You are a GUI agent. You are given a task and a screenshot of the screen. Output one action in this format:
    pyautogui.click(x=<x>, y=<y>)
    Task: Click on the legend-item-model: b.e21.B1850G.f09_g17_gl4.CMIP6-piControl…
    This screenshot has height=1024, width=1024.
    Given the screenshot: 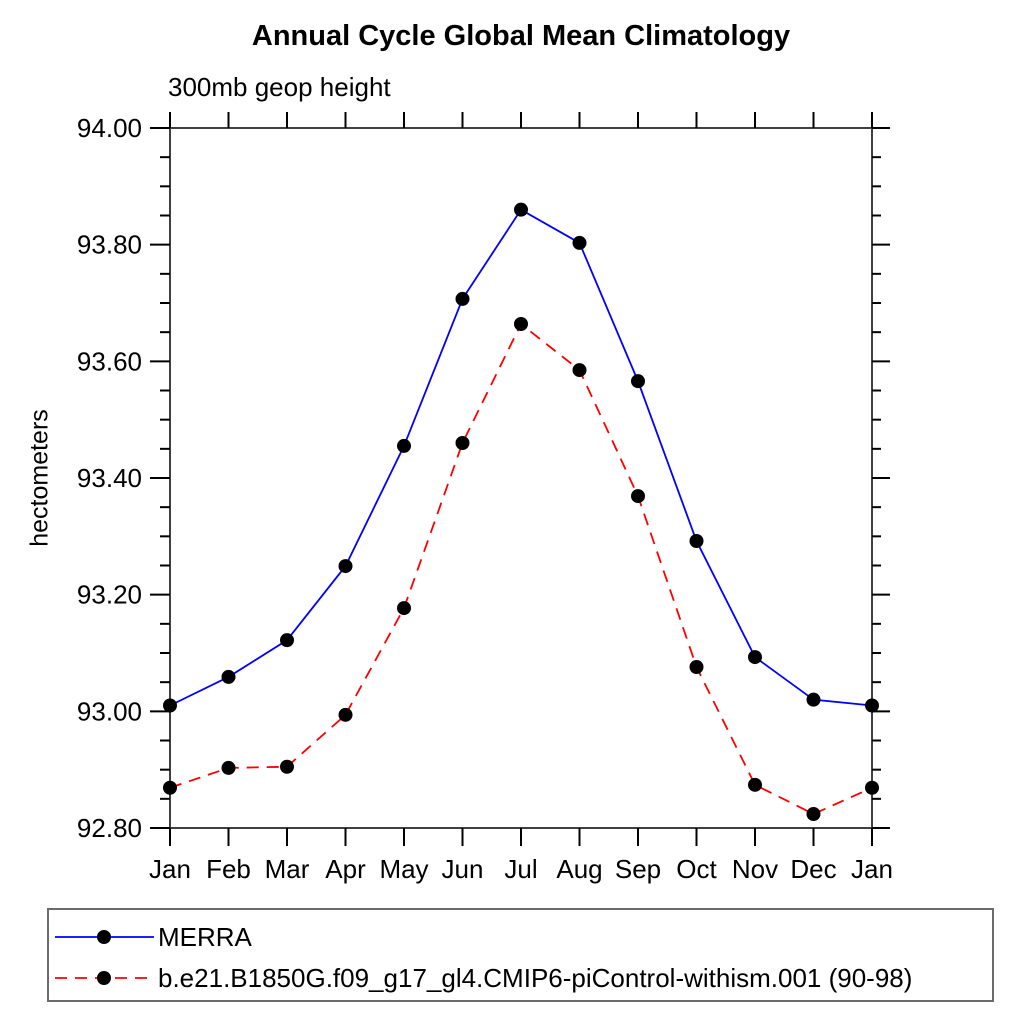 What is the action you would take?
    pyautogui.click(x=483, y=977)
    